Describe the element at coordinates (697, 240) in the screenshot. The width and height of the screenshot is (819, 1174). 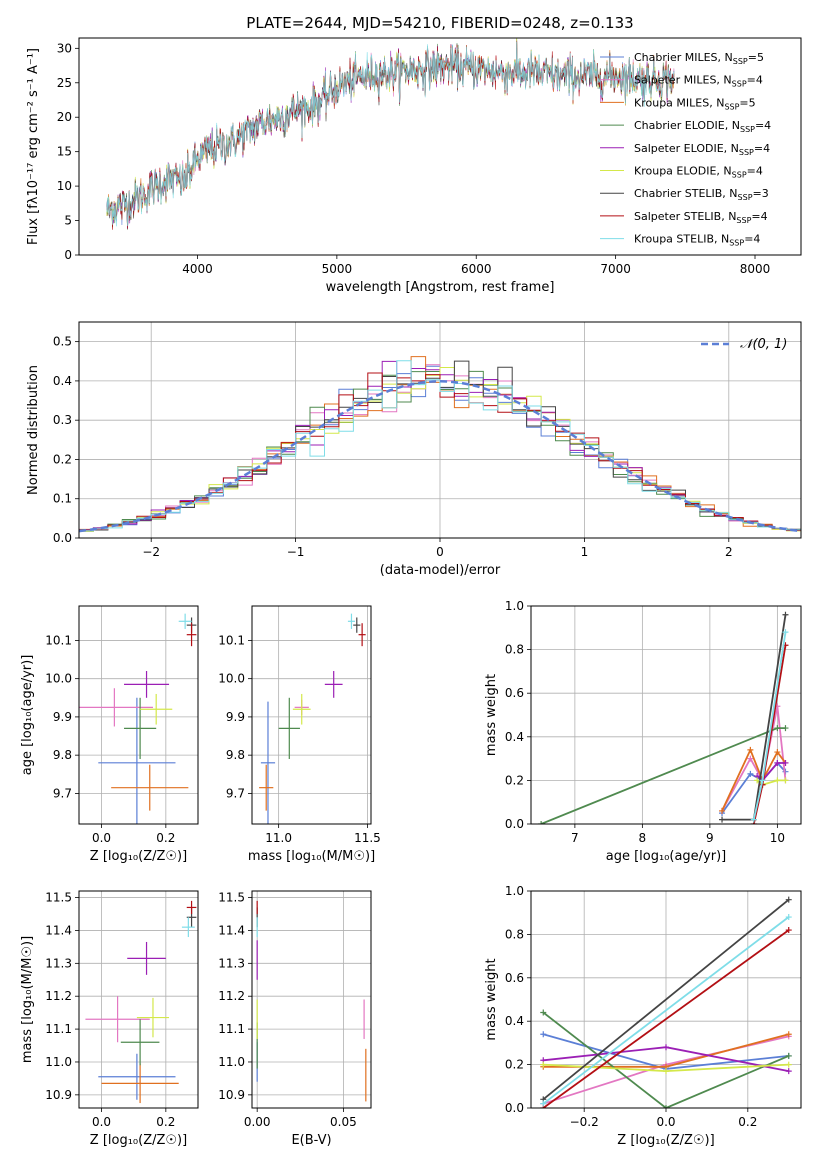
I see `legend-label: Kroupa STELIB, NSSP=4` at that location.